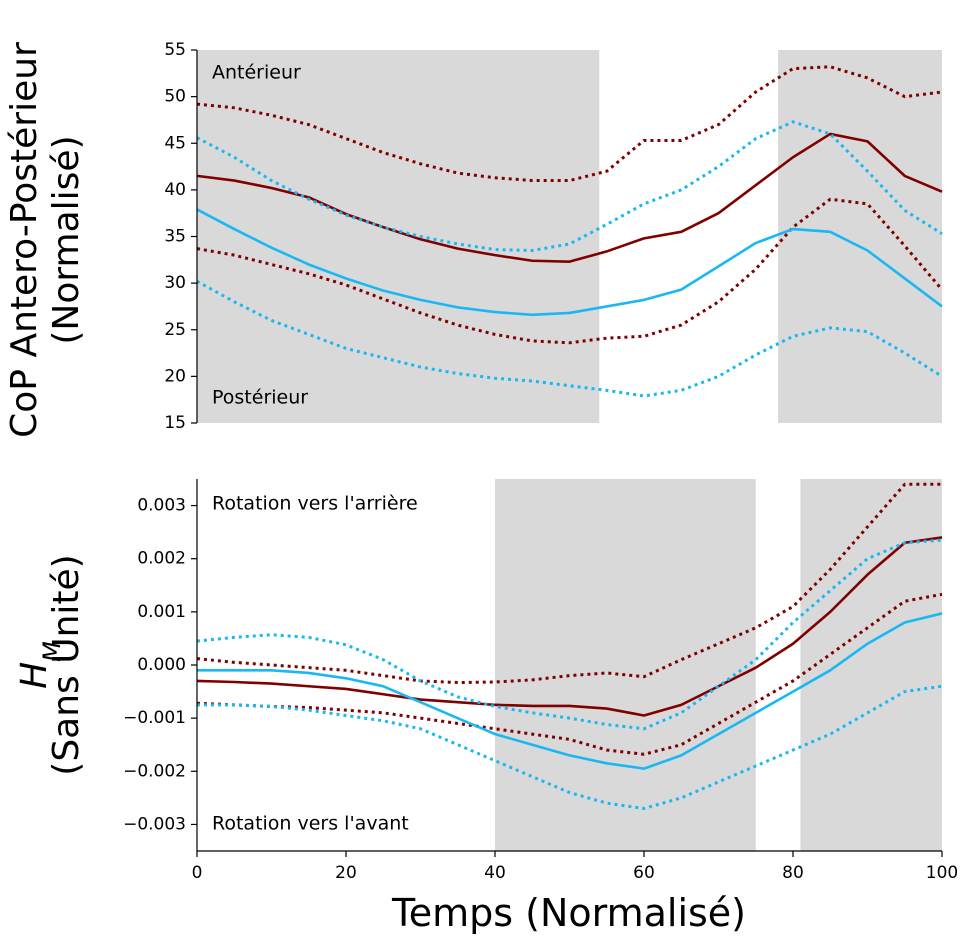 The image size is (968, 943). I want to click on x-tick-label: 40, so click(495, 873).